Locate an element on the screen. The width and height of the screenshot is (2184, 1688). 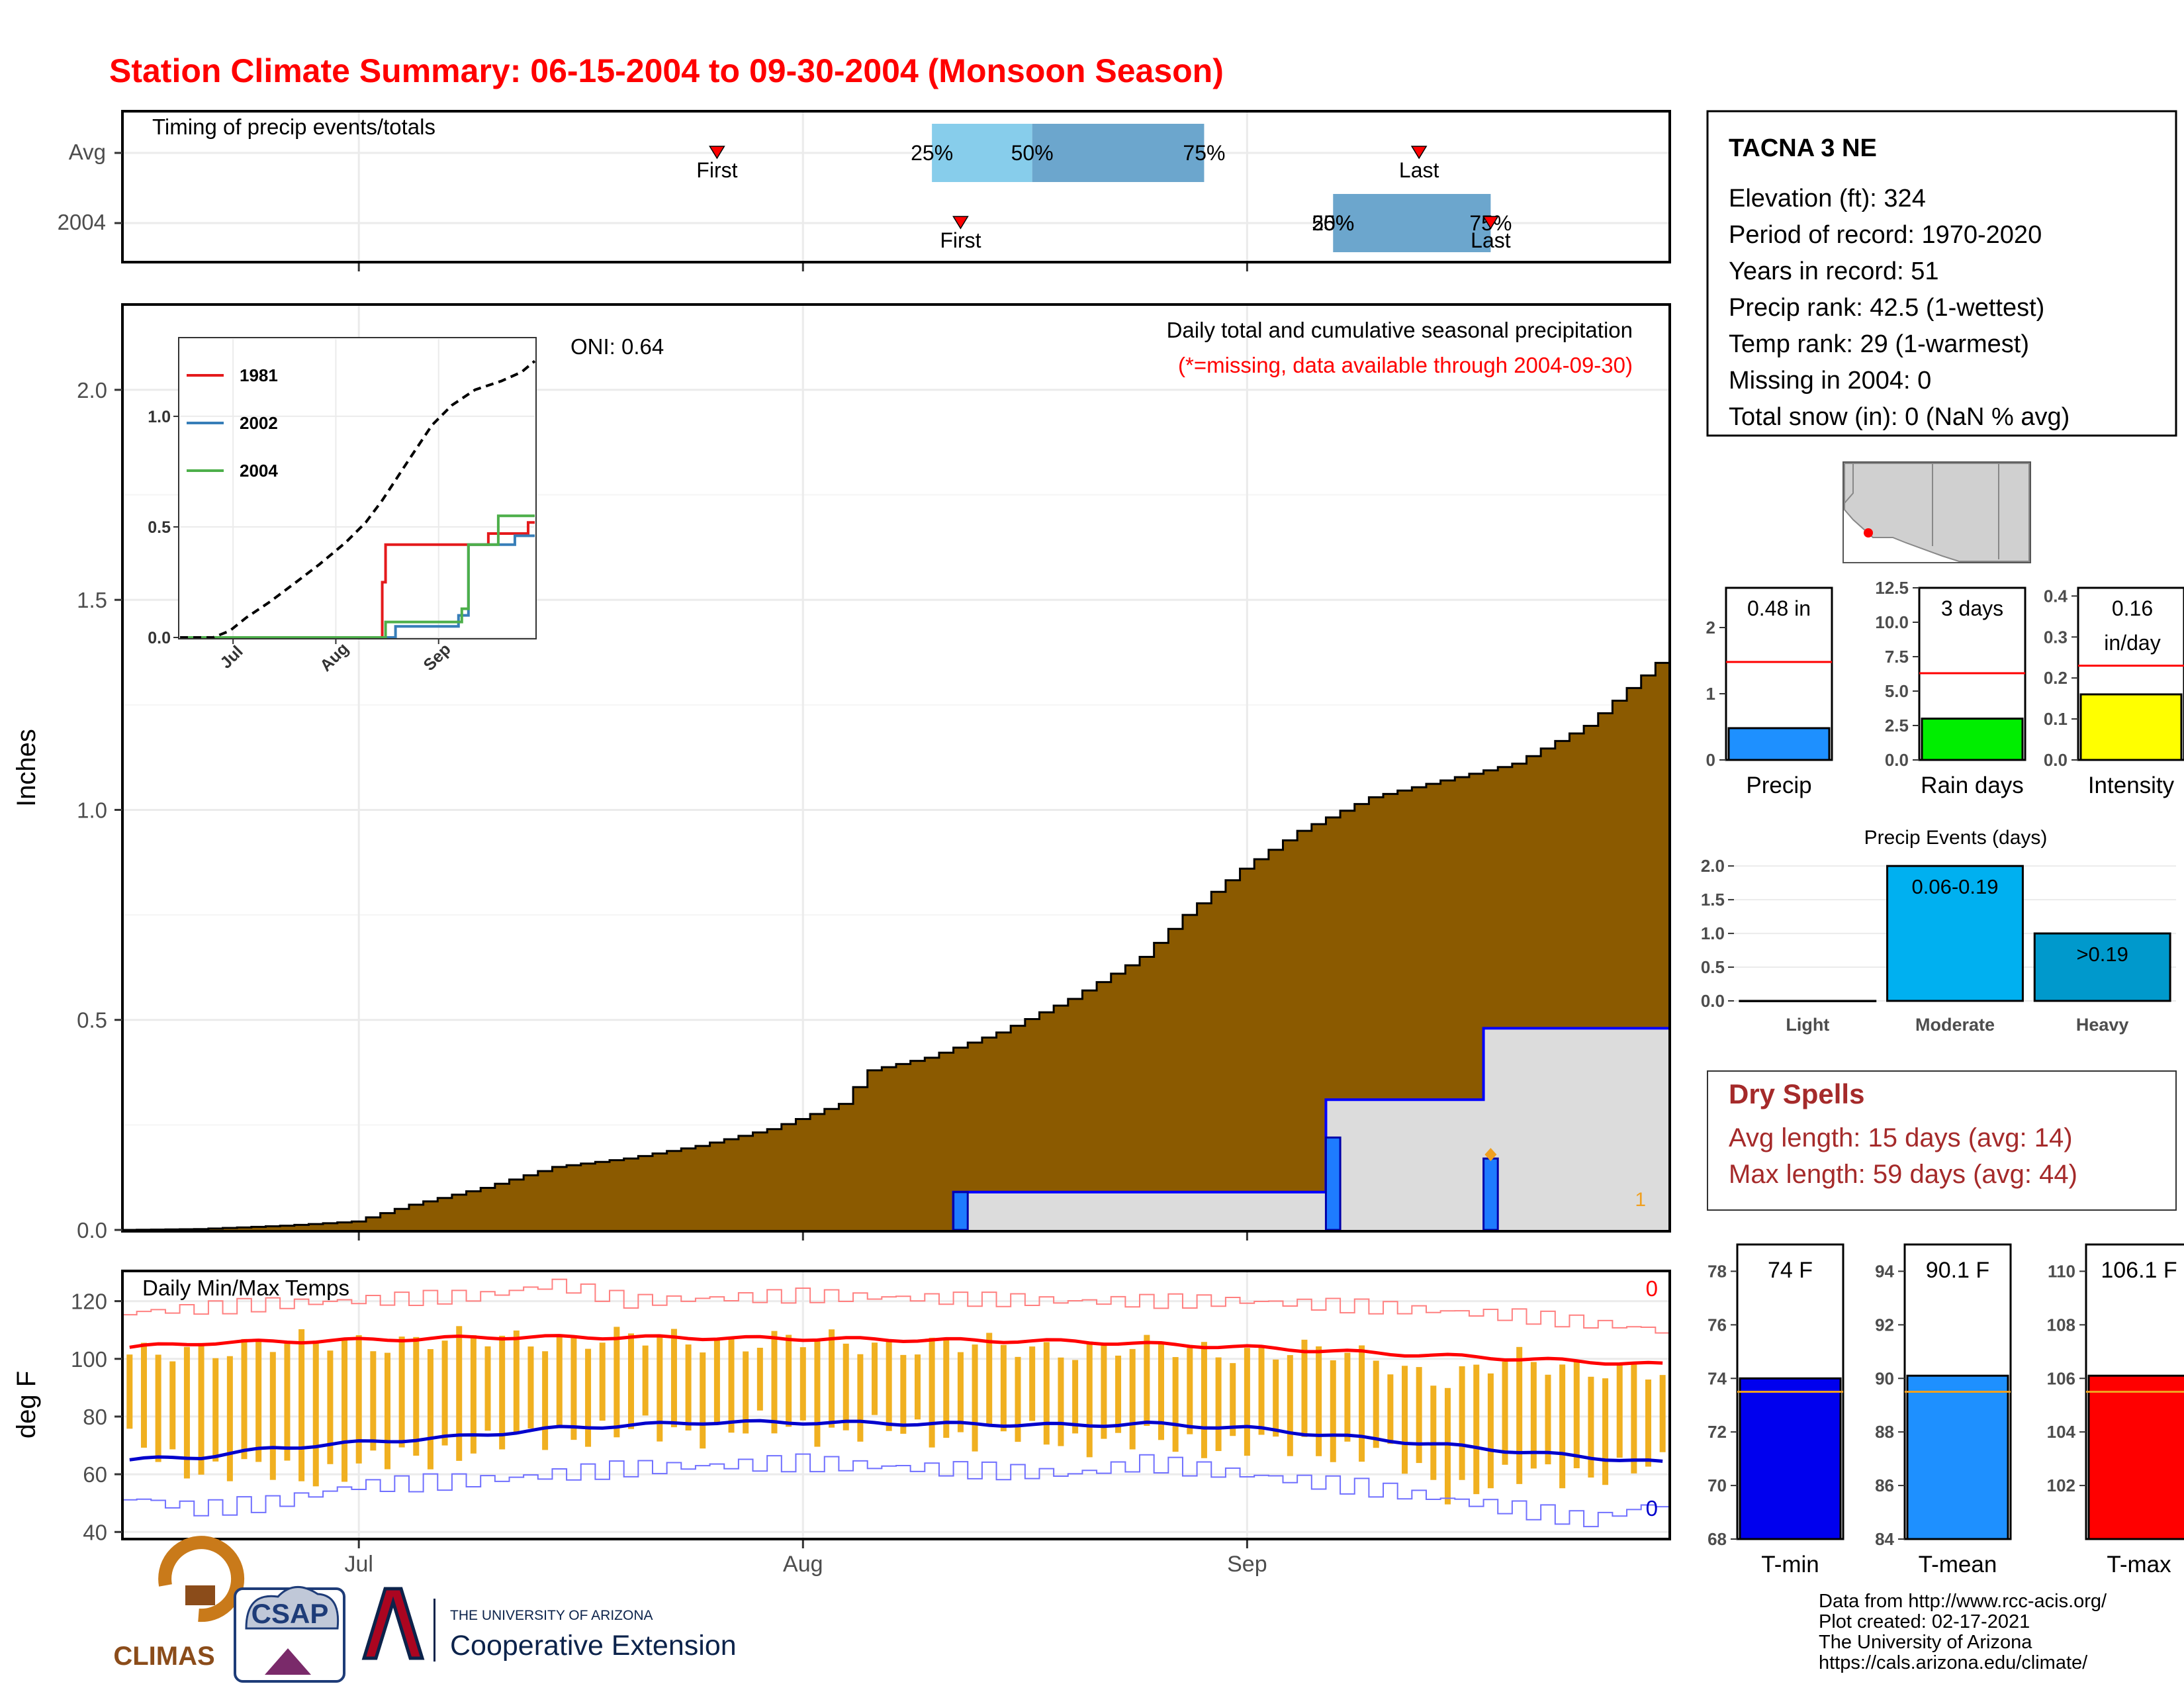
precip-sum-value-label-intensity: 0.16 is located at coordinates (2132, 608).